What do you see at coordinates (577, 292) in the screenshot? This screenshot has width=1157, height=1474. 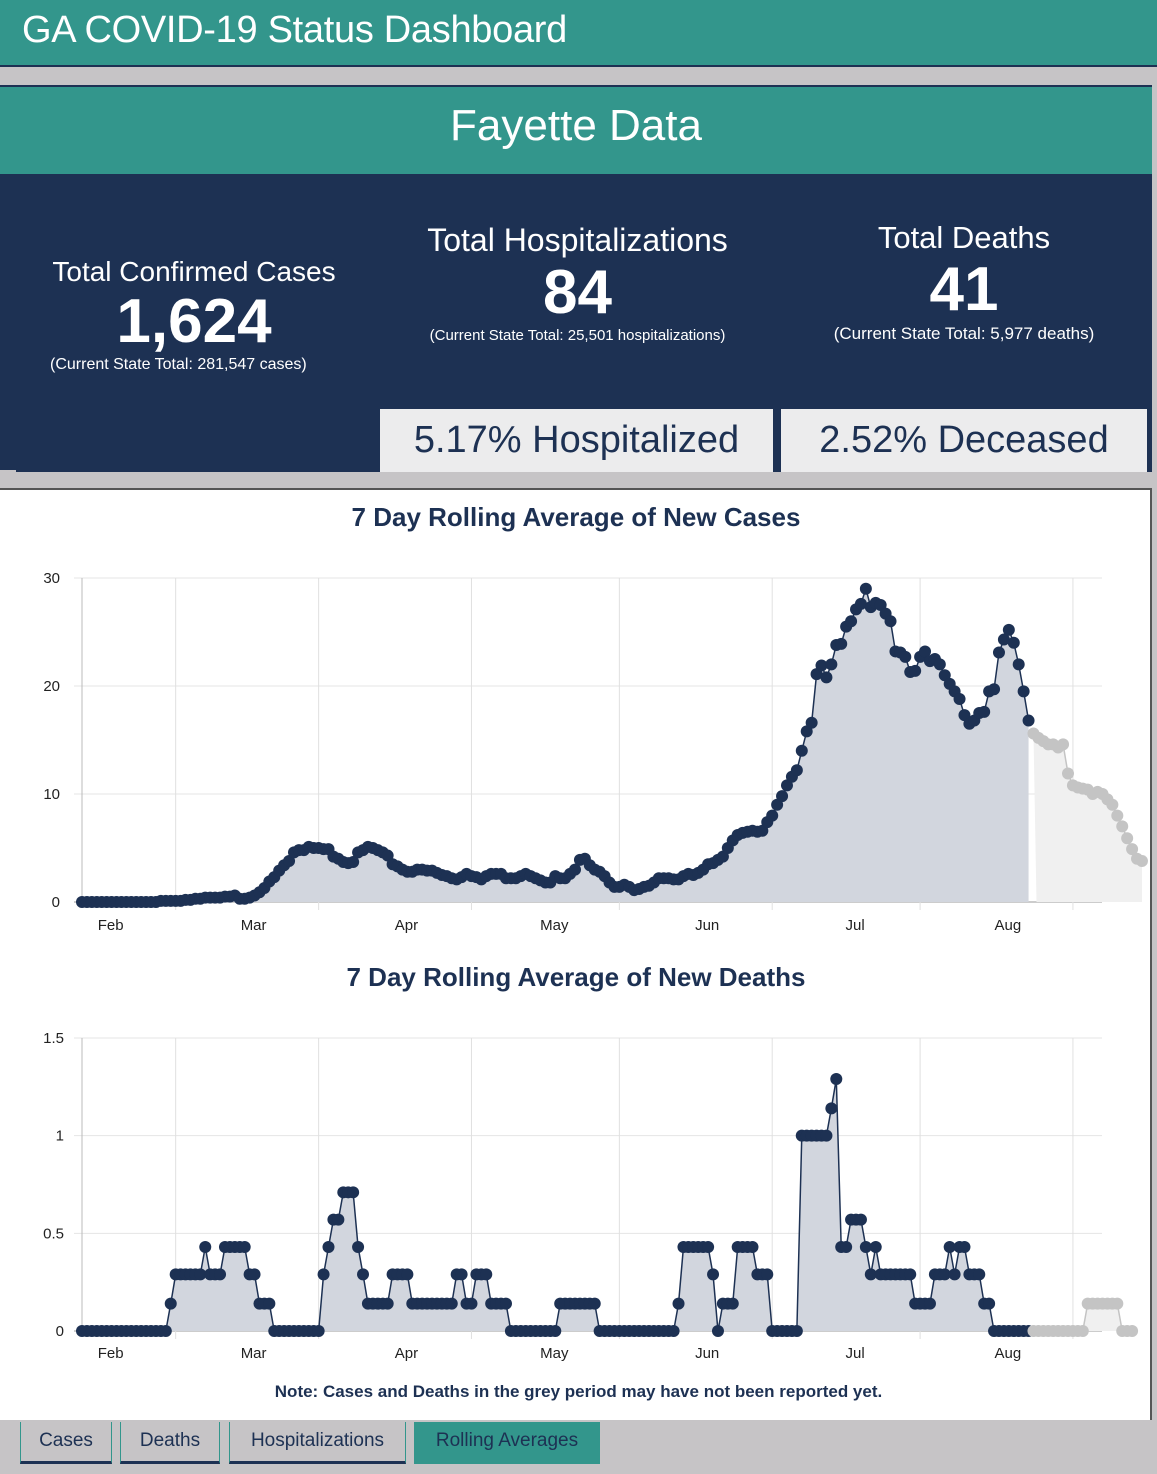 I see `stat-value: 84` at bounding box center [577, 292].